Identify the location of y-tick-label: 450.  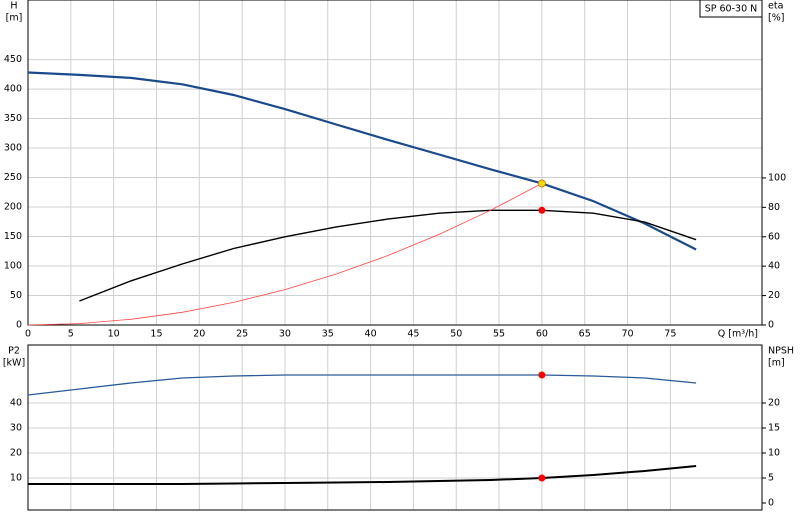
(13, 59).